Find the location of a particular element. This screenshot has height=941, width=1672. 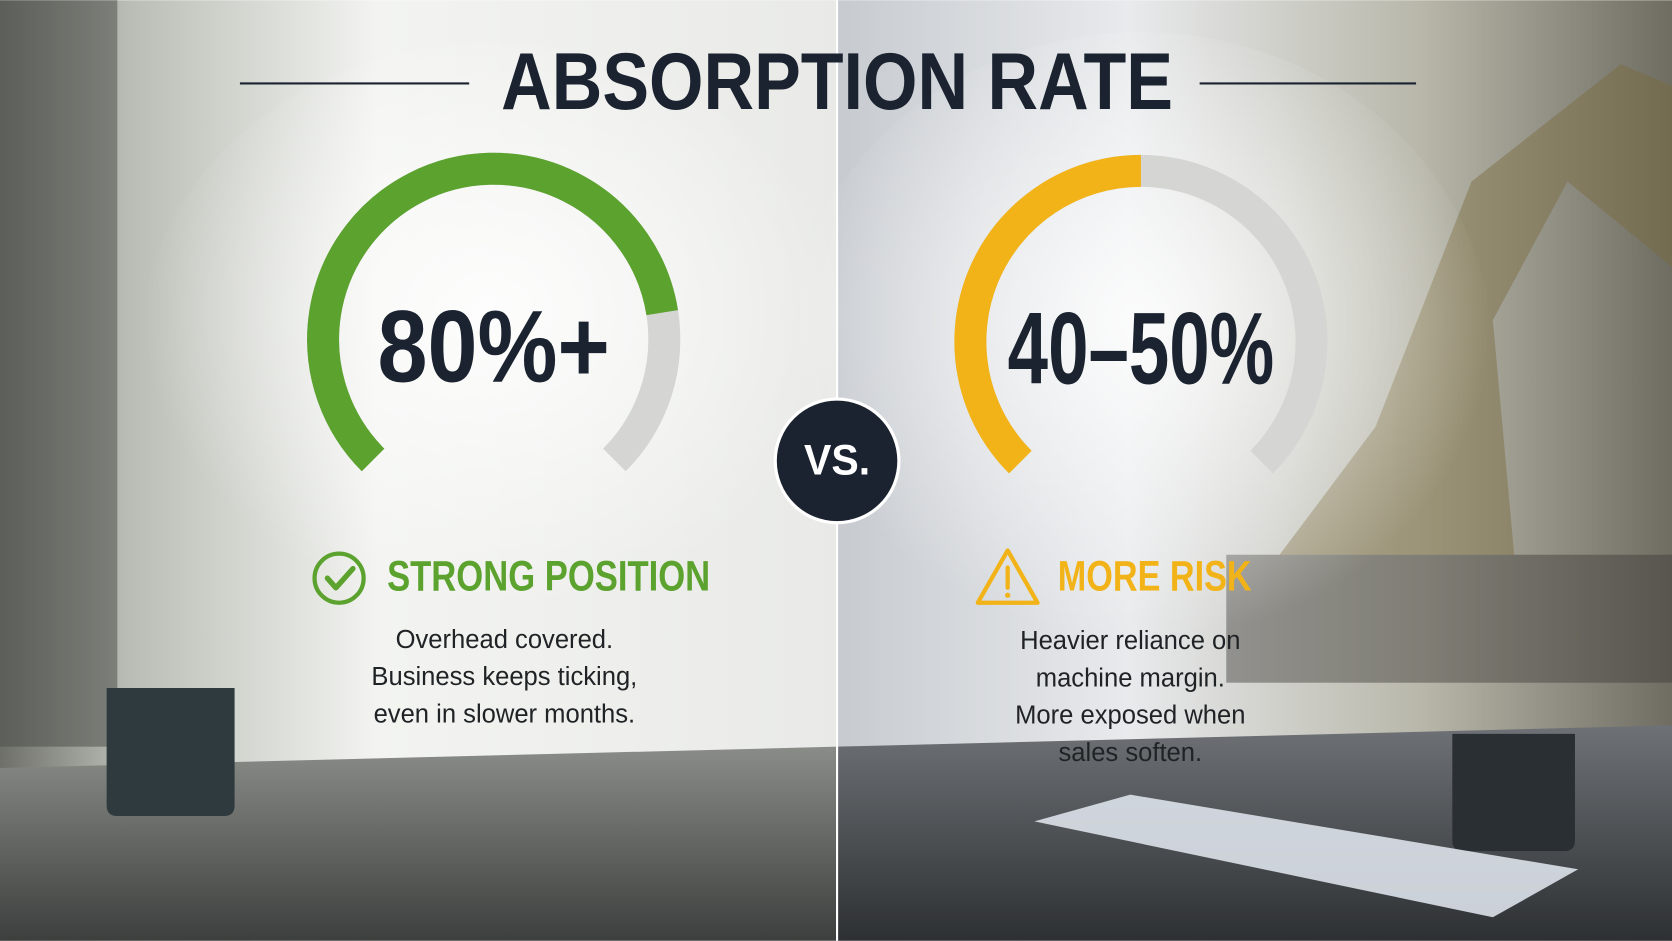

vs-badge is located at coordinates (837, 461).